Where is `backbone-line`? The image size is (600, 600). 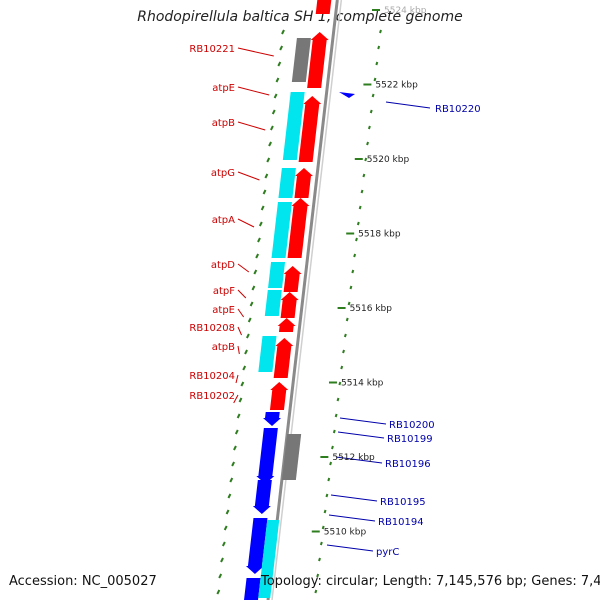 backbone-line is located at coordinates (302, 300).